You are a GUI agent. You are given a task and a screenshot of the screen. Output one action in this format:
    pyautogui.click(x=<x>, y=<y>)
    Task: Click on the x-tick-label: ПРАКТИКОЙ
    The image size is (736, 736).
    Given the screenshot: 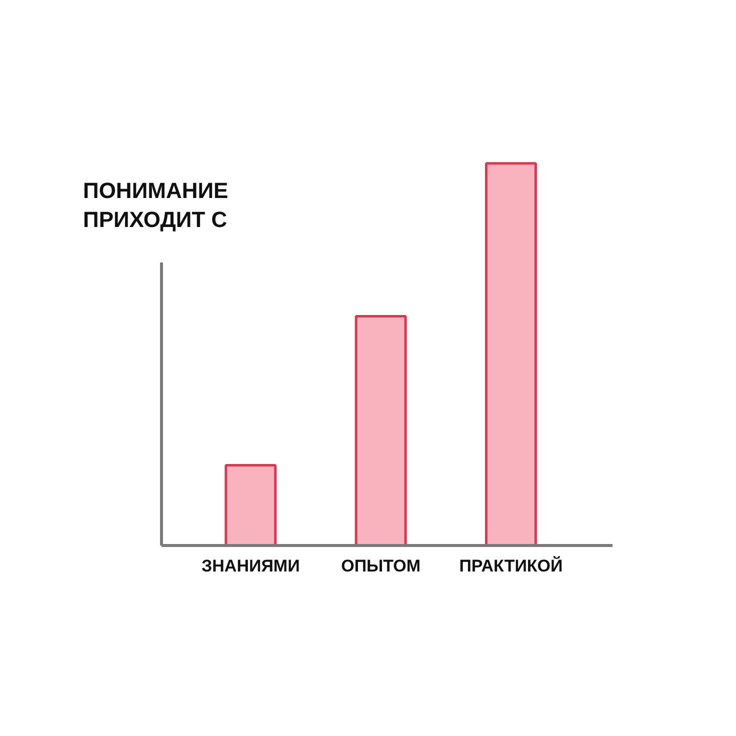 What is the action you would take?
    pyautogui.click(x=511, y=566)
    